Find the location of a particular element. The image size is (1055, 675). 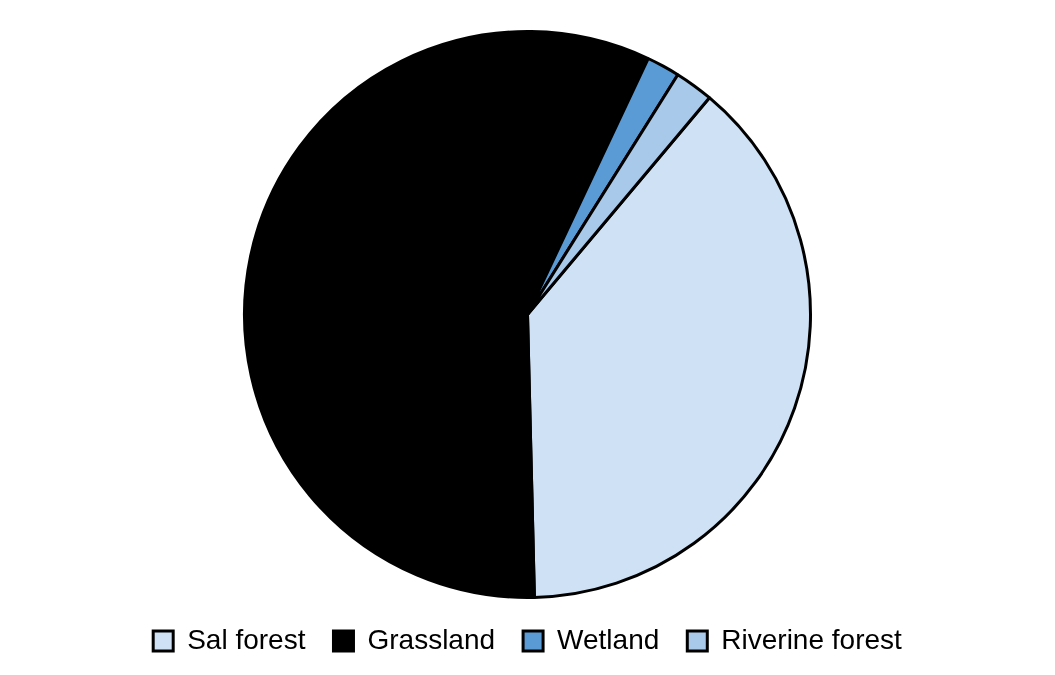

legend-label: Wetland is located at coordinates (608, 639).